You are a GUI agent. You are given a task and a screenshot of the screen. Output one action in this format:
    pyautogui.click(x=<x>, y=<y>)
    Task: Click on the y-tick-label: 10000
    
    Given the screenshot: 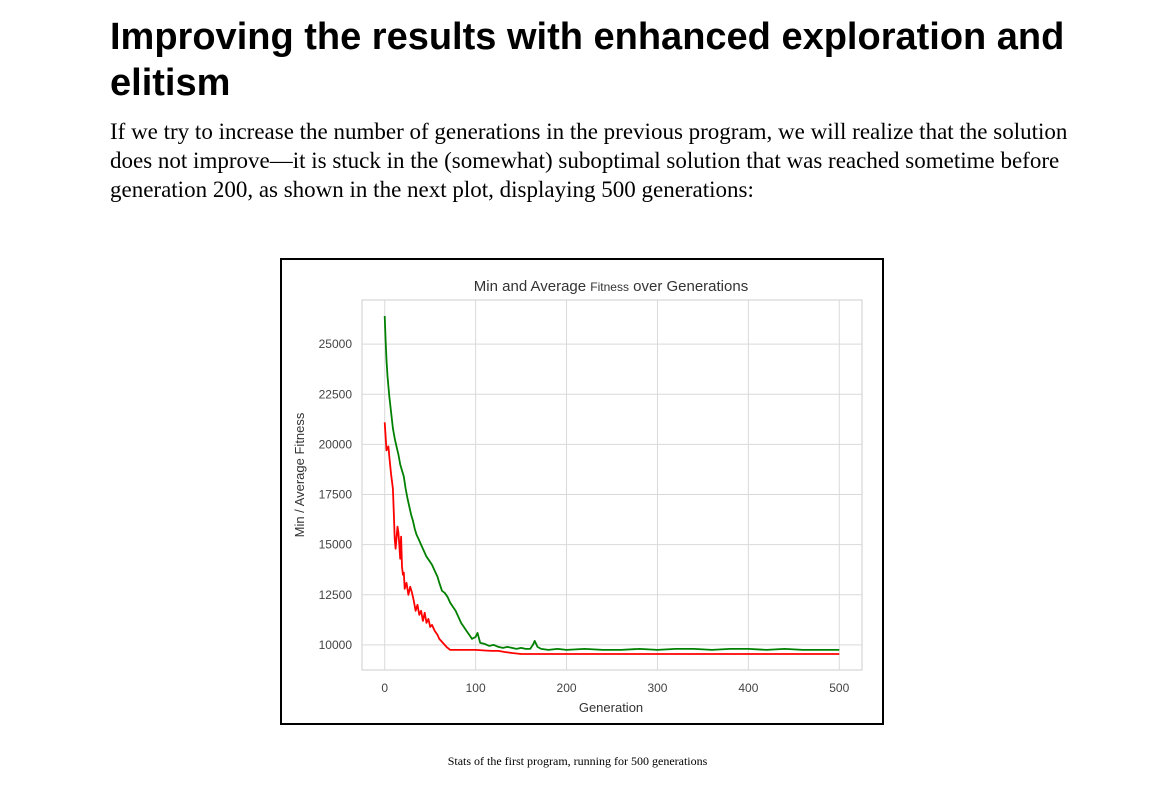 What is the action you would take?
    pyautogui.click(x=336, y=645)
    